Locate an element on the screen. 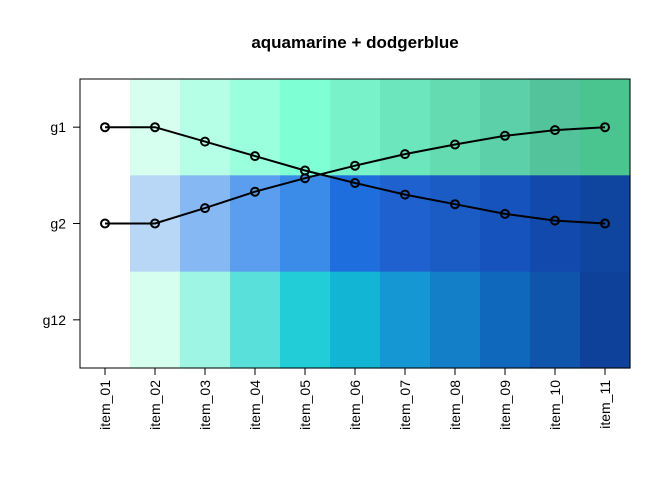  x-tick-label-item_07: item_07 is located at coordinates (405, 405).